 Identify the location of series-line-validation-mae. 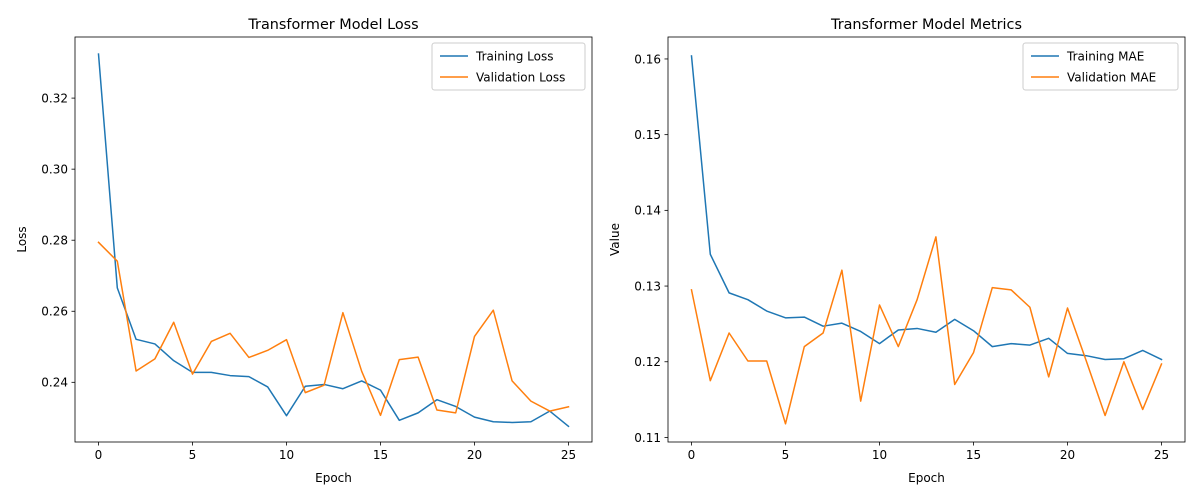
(926, 330).